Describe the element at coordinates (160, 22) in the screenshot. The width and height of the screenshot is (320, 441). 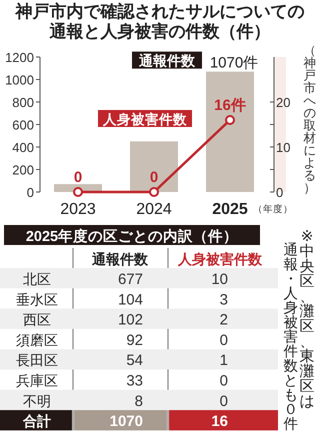
I see `chart-title: 神戸市内で確認されたサルについての通報と人身被害の件数（件）` at that location.